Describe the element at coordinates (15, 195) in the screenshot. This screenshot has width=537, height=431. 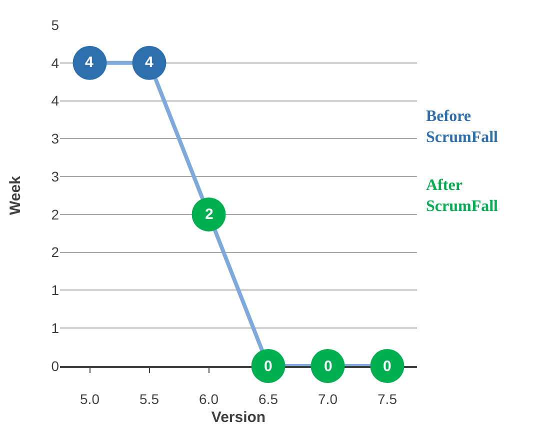
I see `y-axis-title: Week` at that location.